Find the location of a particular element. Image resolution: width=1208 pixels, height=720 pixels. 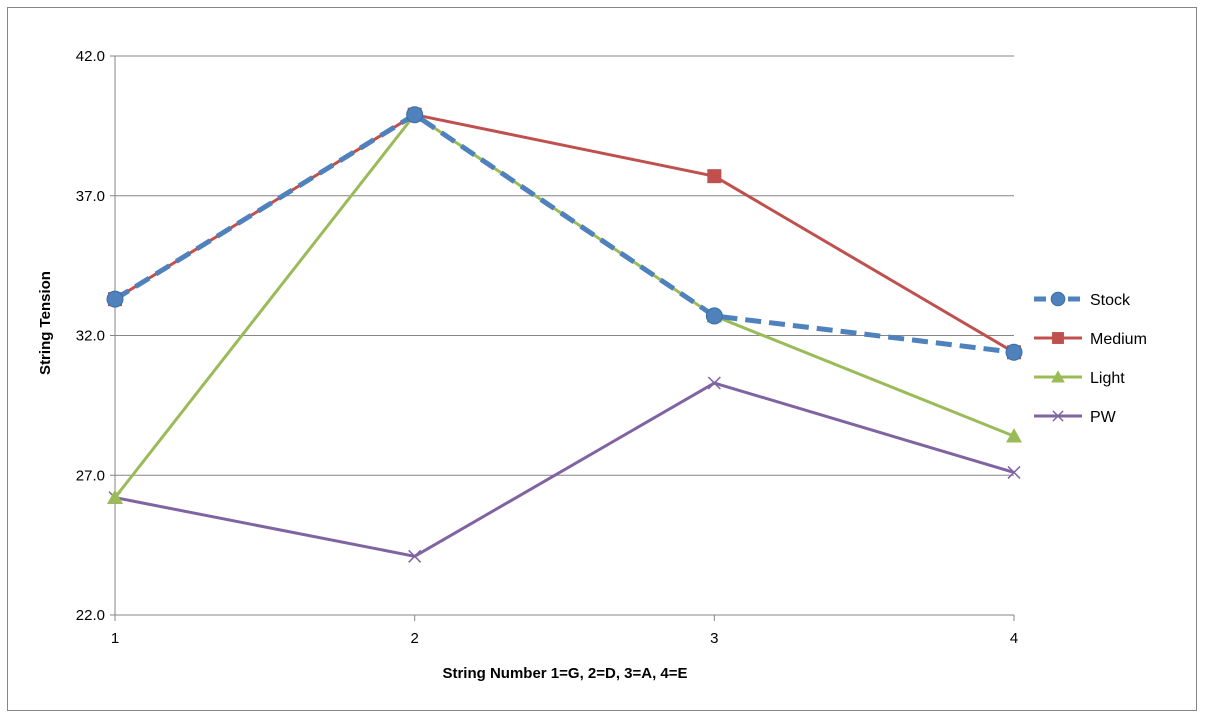

legend-item-pw: PW is located at coordinates (1075, 417).